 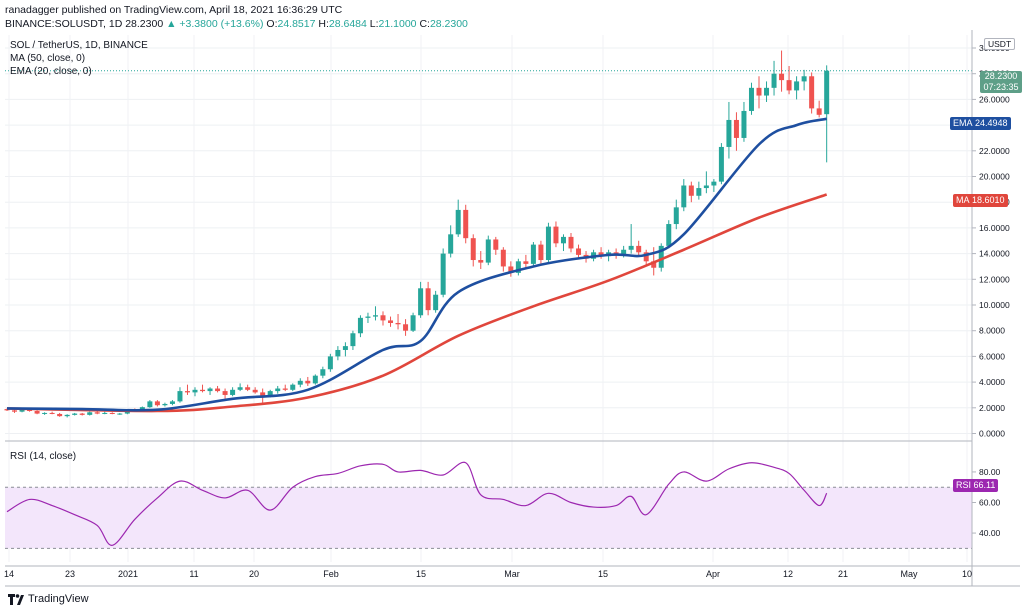 I want to click on price-axis-label: 26.0000, so click(x=994, y=99).